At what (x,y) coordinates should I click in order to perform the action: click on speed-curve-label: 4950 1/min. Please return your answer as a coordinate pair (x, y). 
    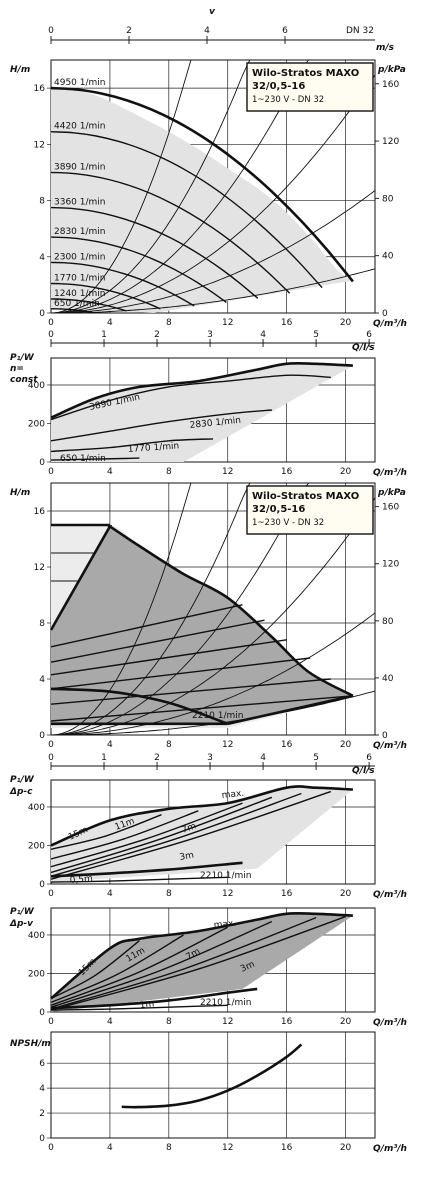
    Looking at the image, I should click on (80, 83).